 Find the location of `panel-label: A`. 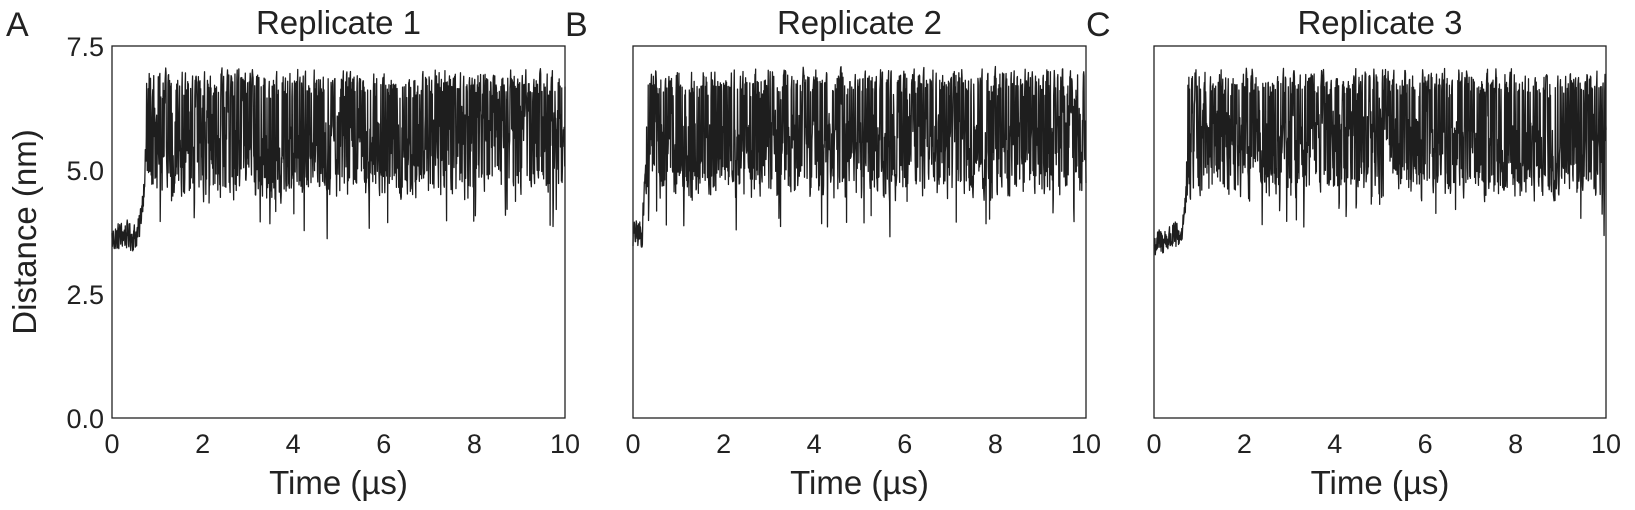

panel-label: A is located at coordinates (17, 25).